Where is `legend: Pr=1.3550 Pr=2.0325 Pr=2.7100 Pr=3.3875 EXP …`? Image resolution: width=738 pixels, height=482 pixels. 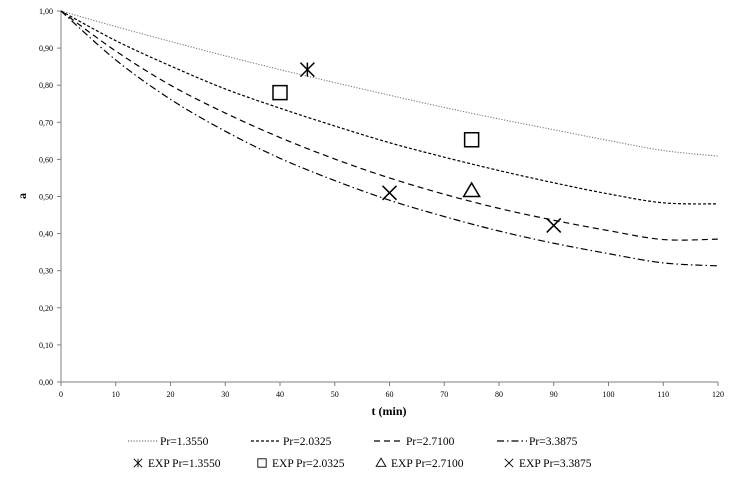 legend: Pr=1.3550 Pr=2.0325 Pr=2.7100 Pr=3.3875 EXP … is located at coordinates (360, 453).